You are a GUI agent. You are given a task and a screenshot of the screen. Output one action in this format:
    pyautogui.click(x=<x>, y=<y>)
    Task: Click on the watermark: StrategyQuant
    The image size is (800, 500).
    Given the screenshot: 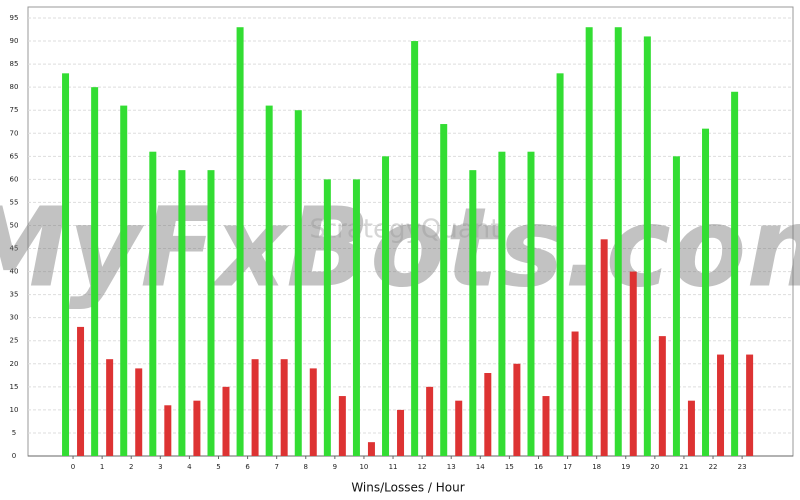 What is the action you would take?
    pyautogui.click(x=405, y=230)
    